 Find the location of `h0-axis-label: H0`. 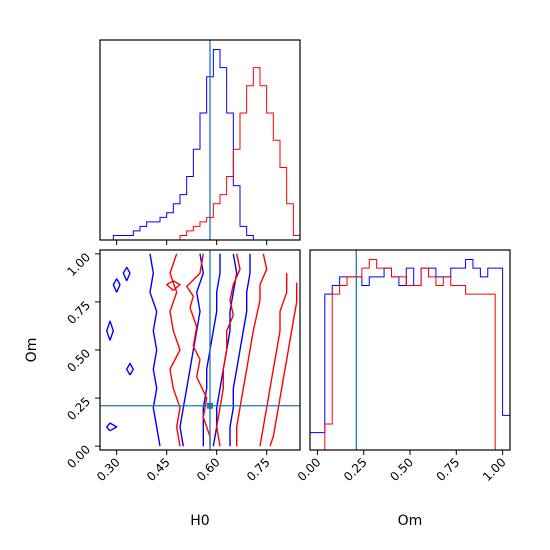

h0-axis-label: H0 is located at coordinates (199, 521).